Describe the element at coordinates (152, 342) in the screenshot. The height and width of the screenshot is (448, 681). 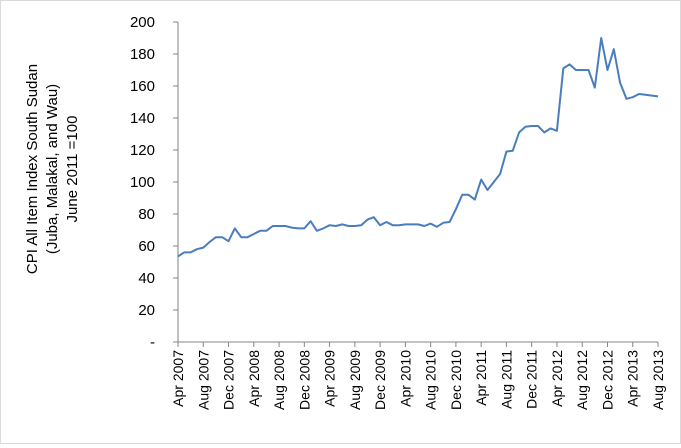
I see `y-tick-label: -` at that location.